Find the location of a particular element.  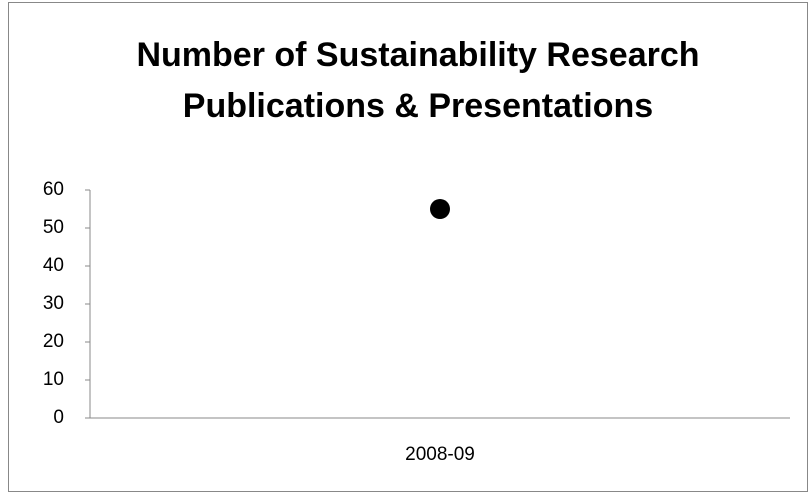

y-tick-label: 30 is located at coordinates (53, 303).